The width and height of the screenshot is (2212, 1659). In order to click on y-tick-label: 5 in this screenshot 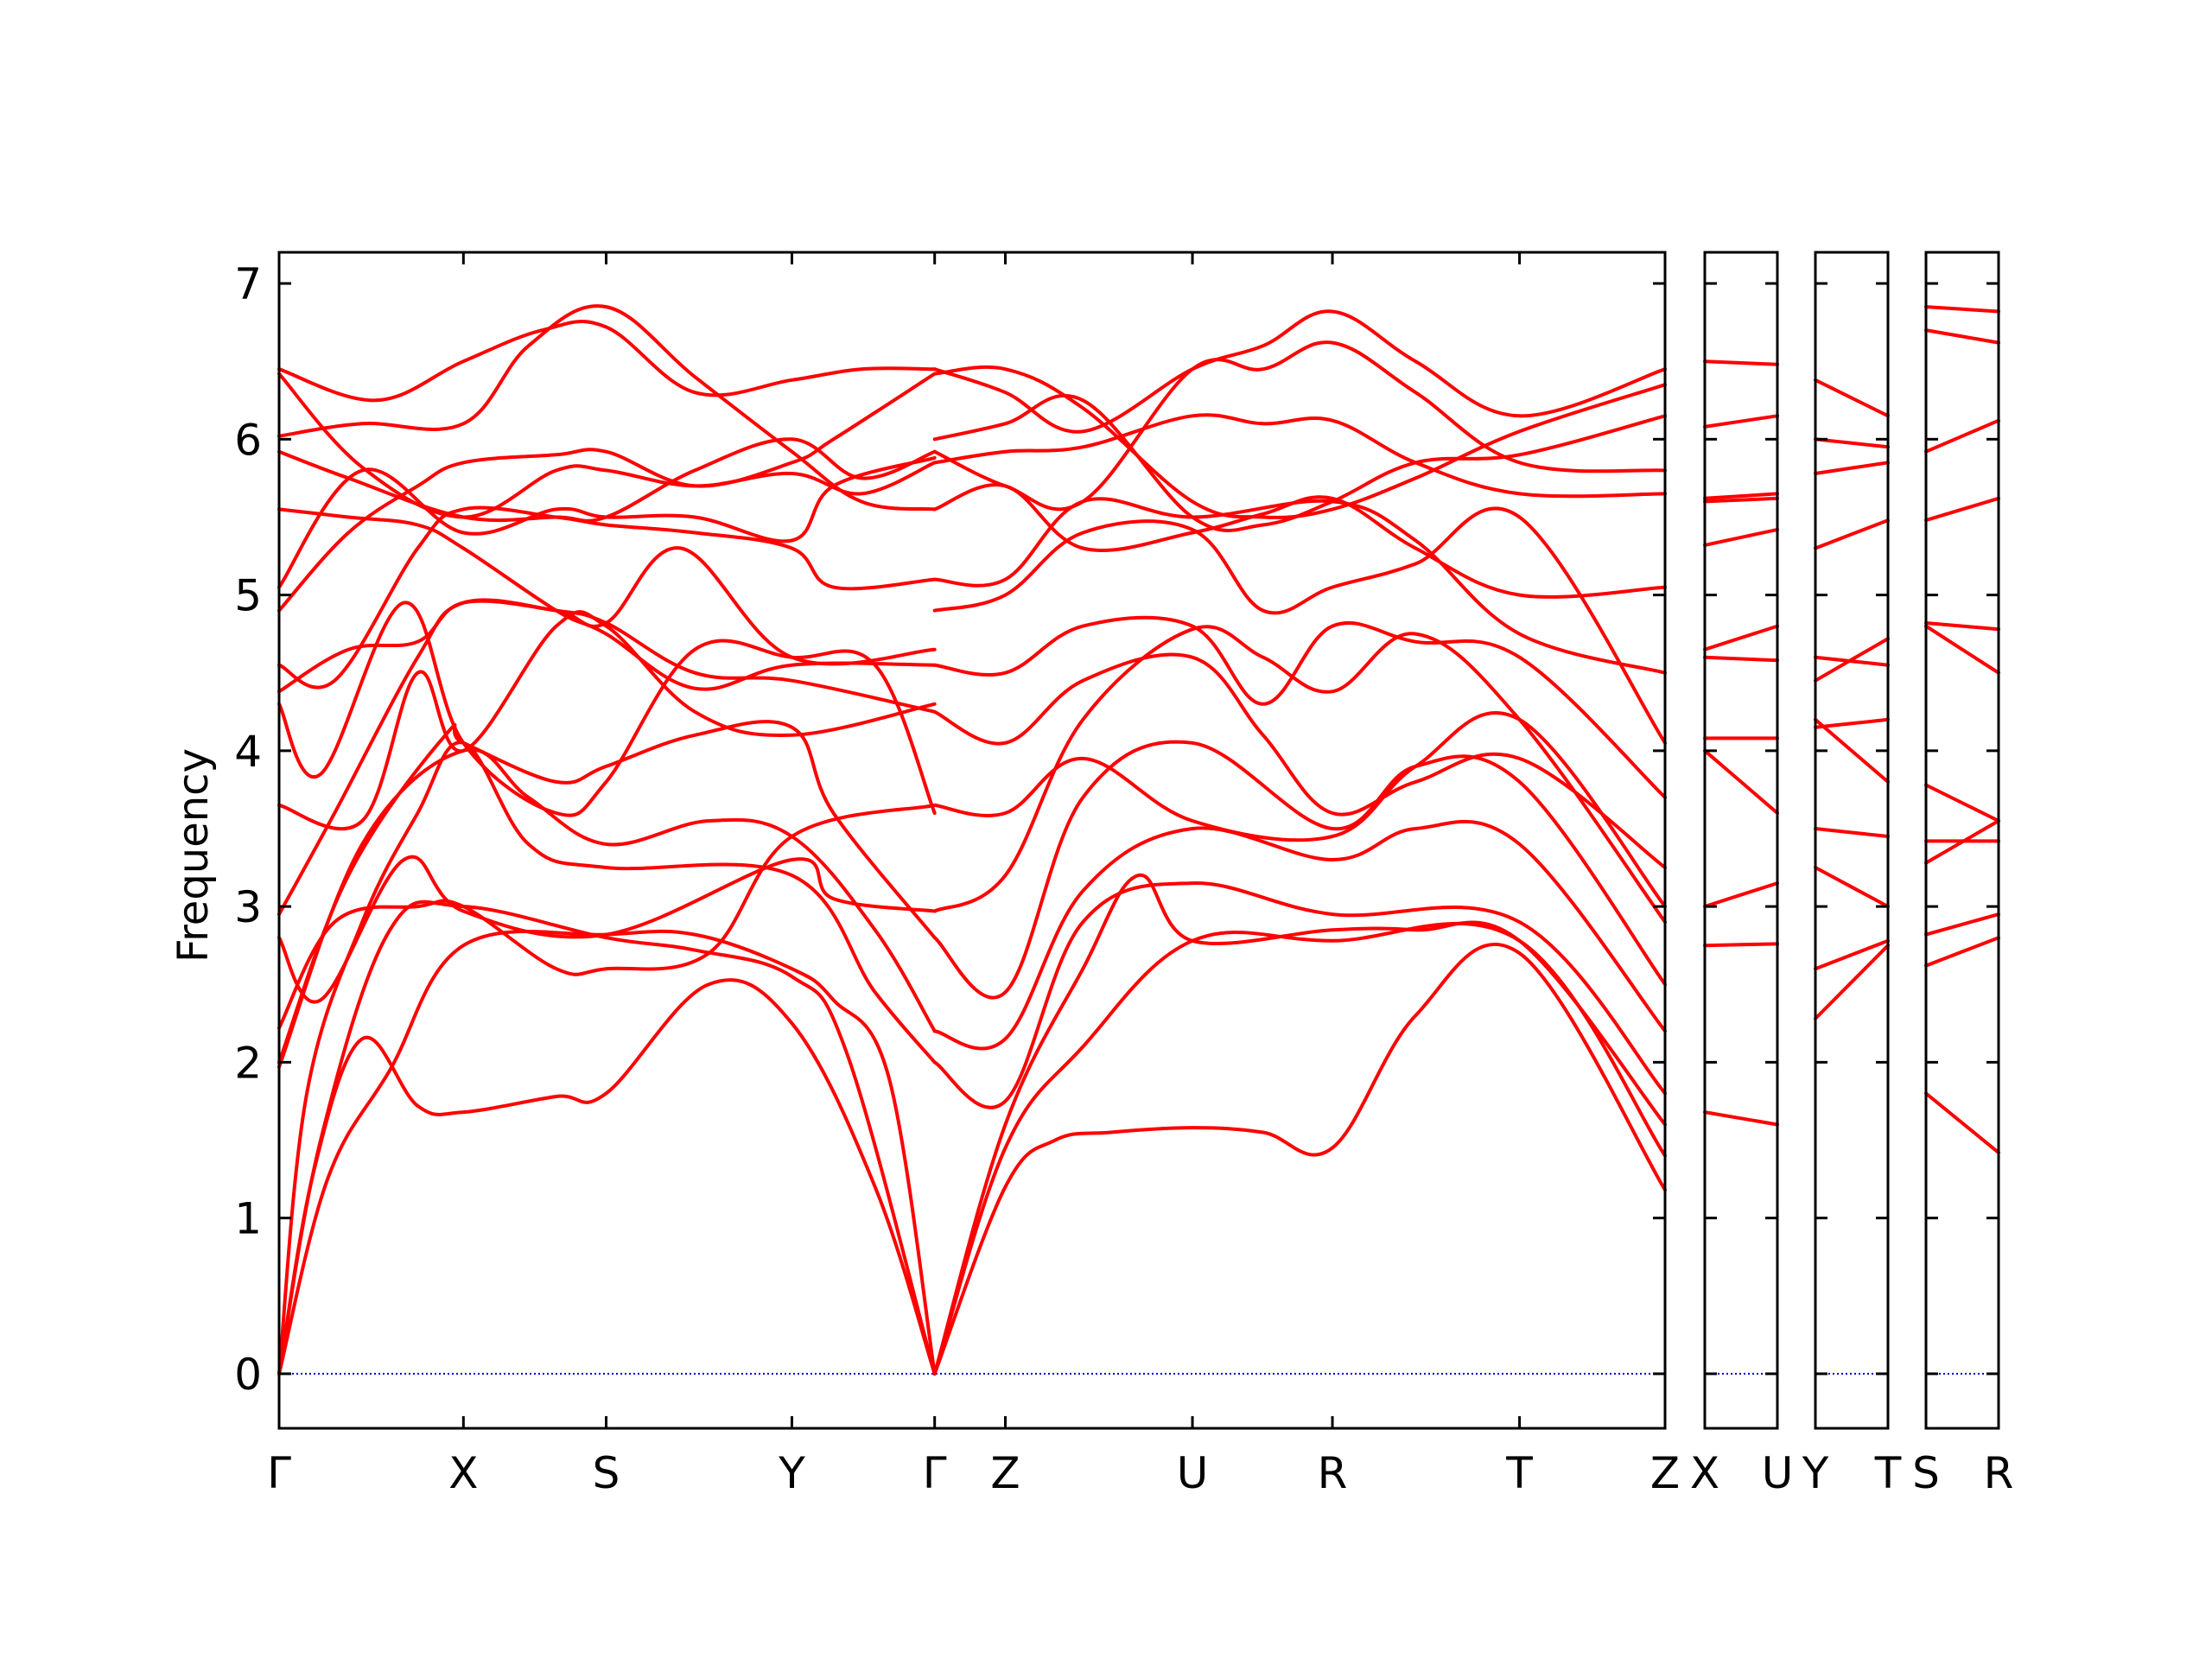, I will do `click(248, 596)`.